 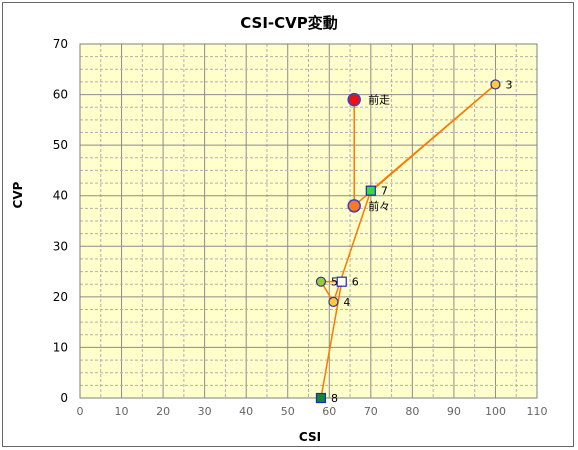 I want to click on y-tick-label: 0, so click(x=64, y=398).